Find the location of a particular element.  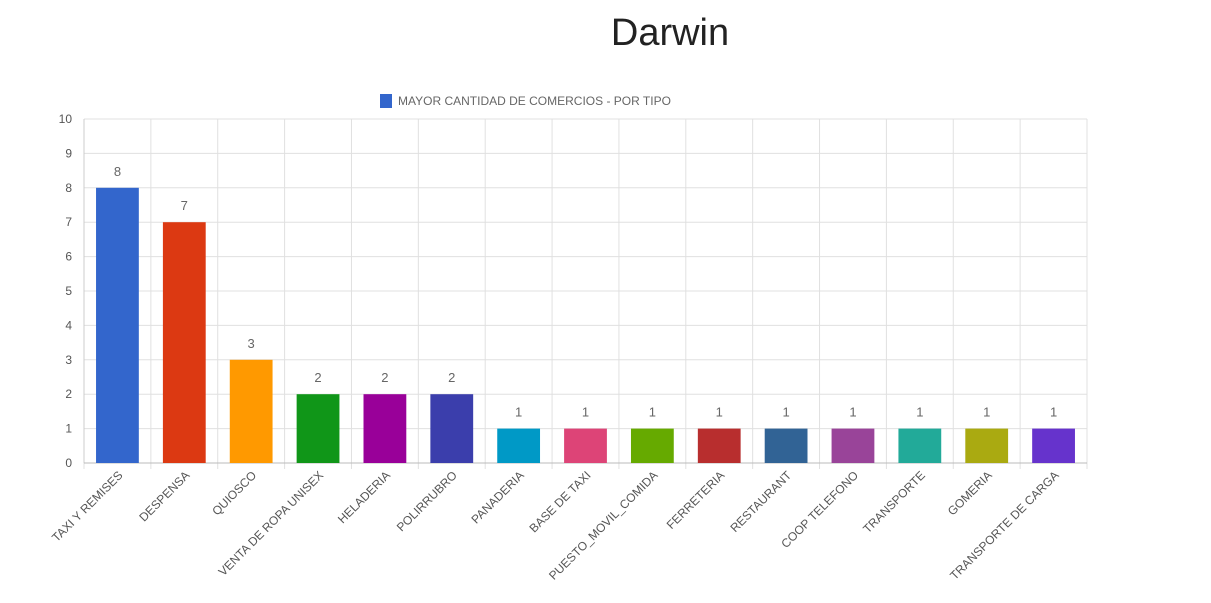

legend-label: MAYOR CANTIDAD DE COMERCIOS - POR TIPO is located at coordinates (534, 101).